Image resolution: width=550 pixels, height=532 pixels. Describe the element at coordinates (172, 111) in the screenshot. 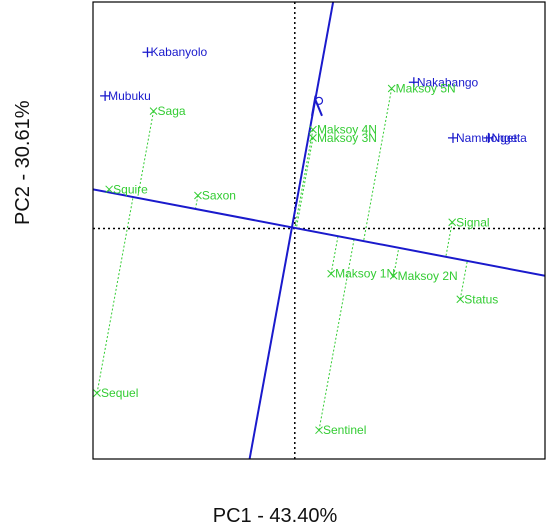

I see `genotype-label: Saga` at that location.